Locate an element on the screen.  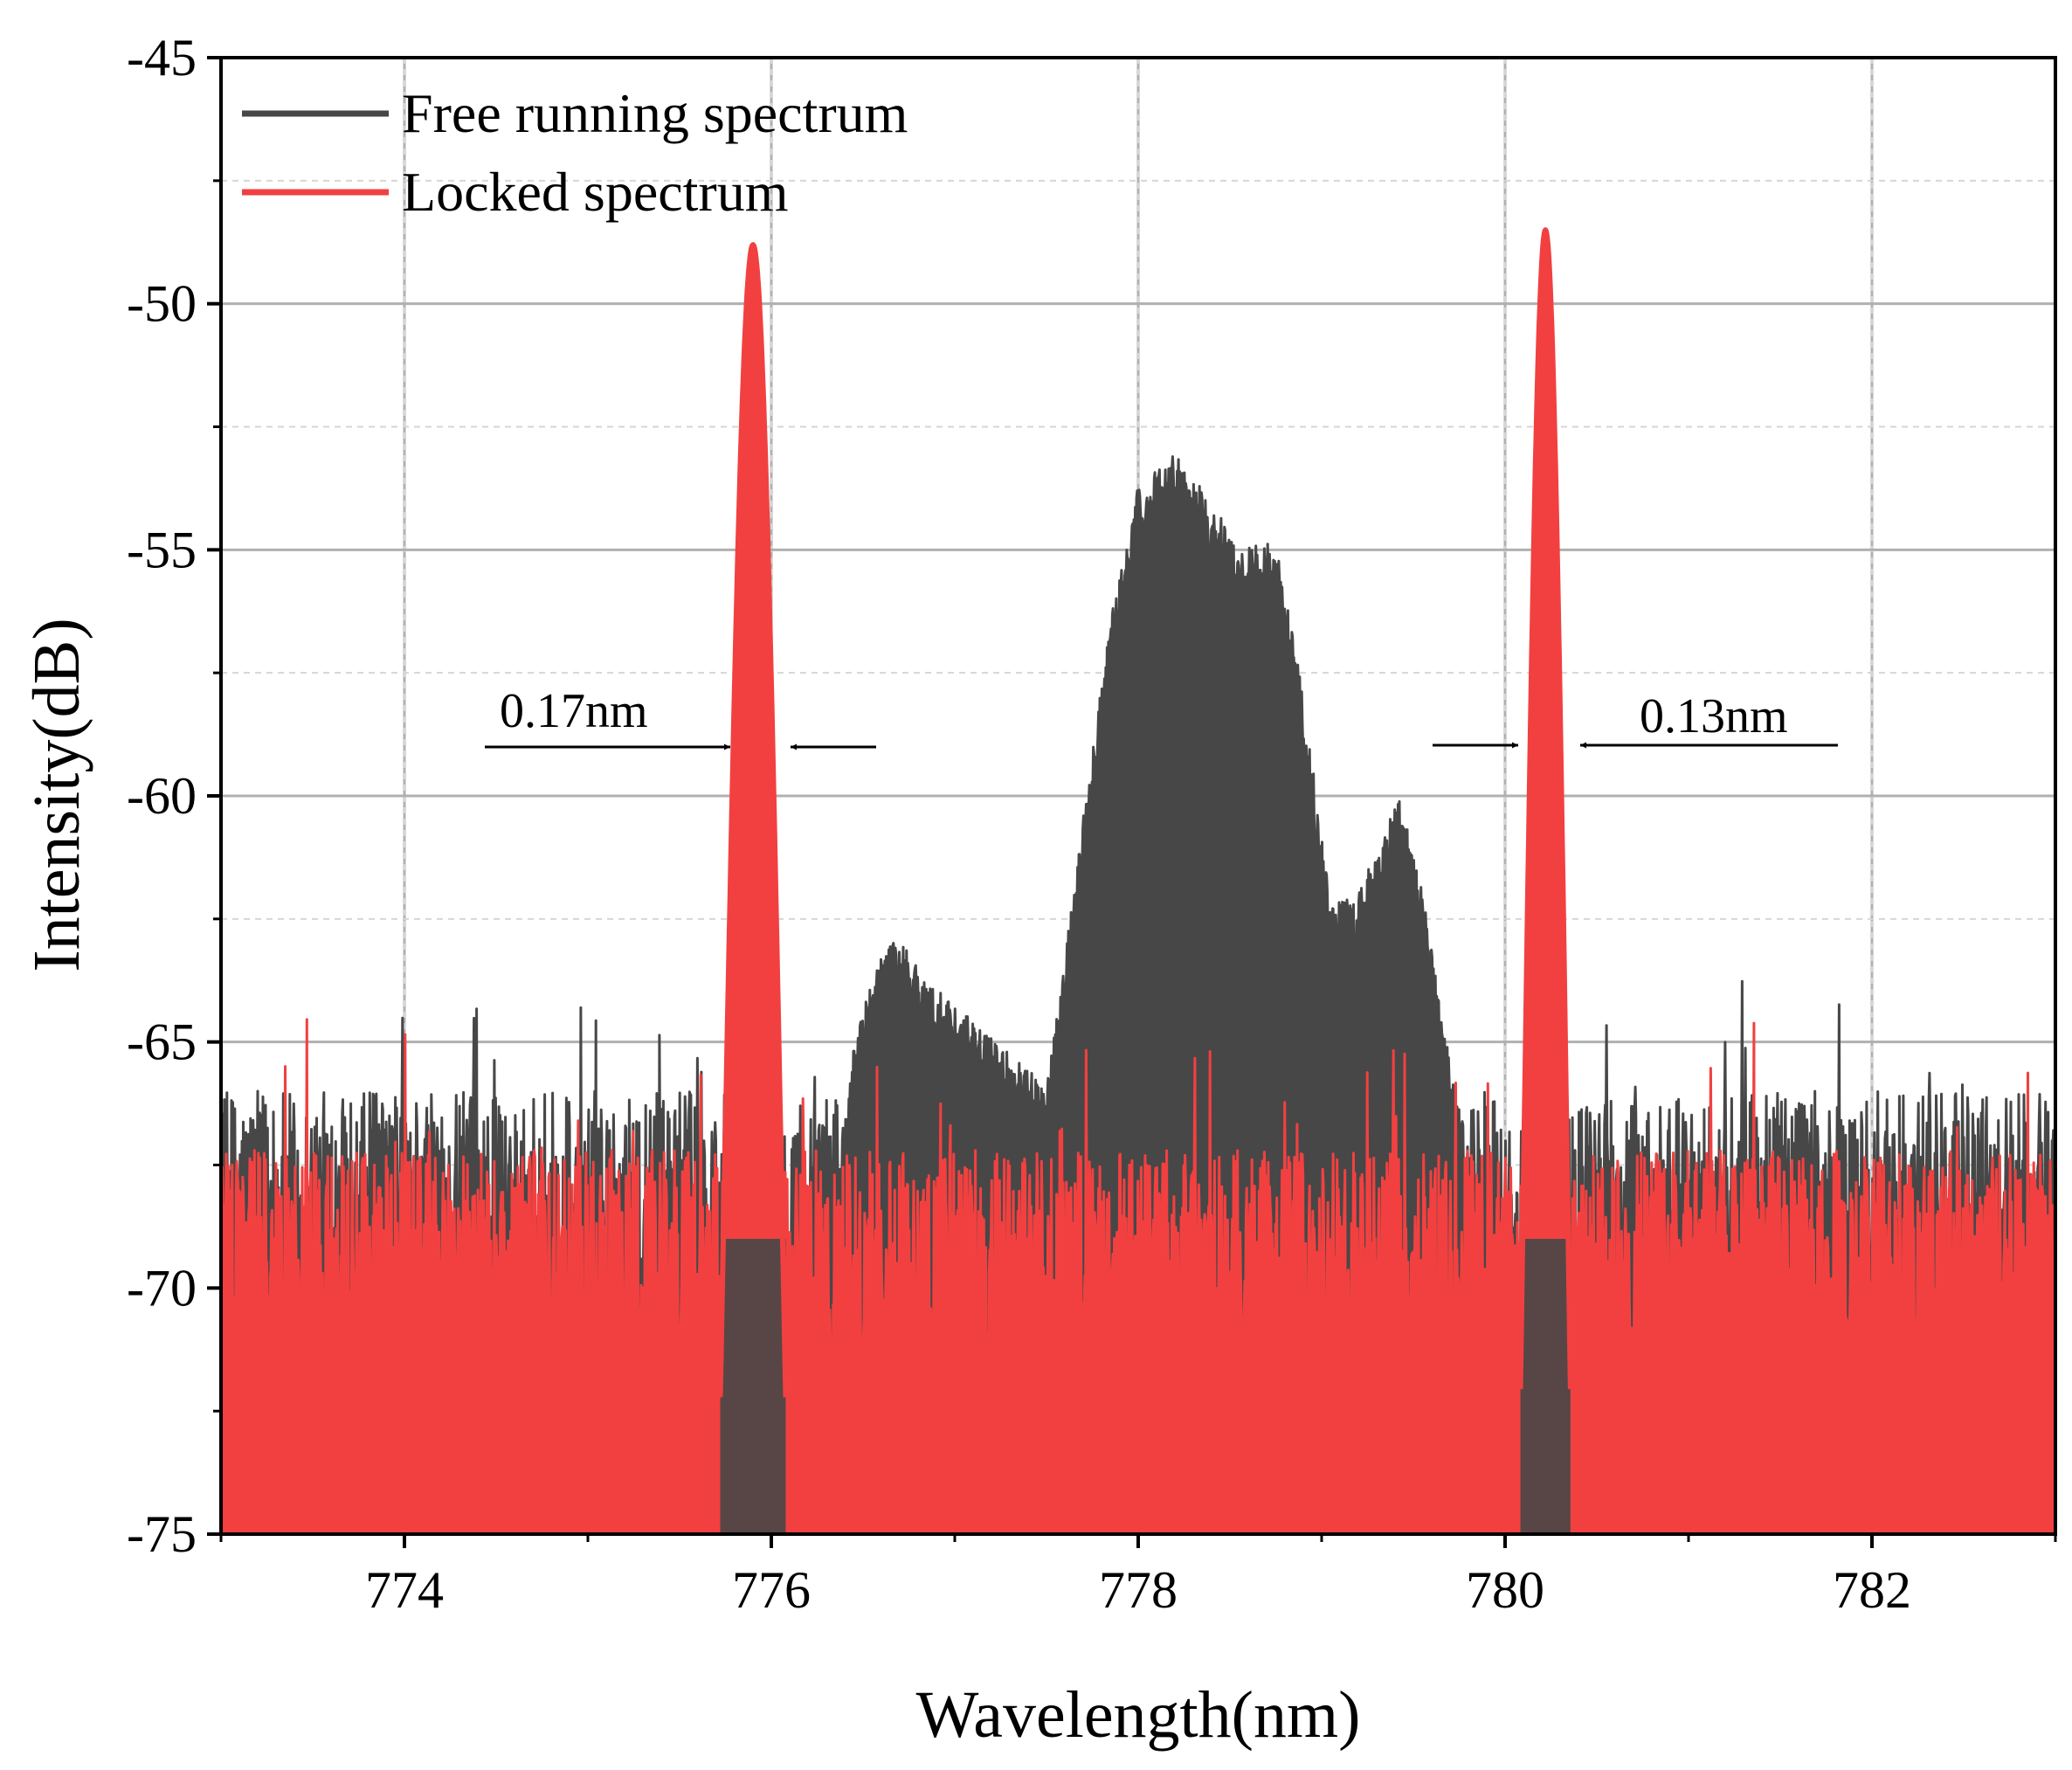
x-tick-label: 778 is located at coordinates (1138, 1590).